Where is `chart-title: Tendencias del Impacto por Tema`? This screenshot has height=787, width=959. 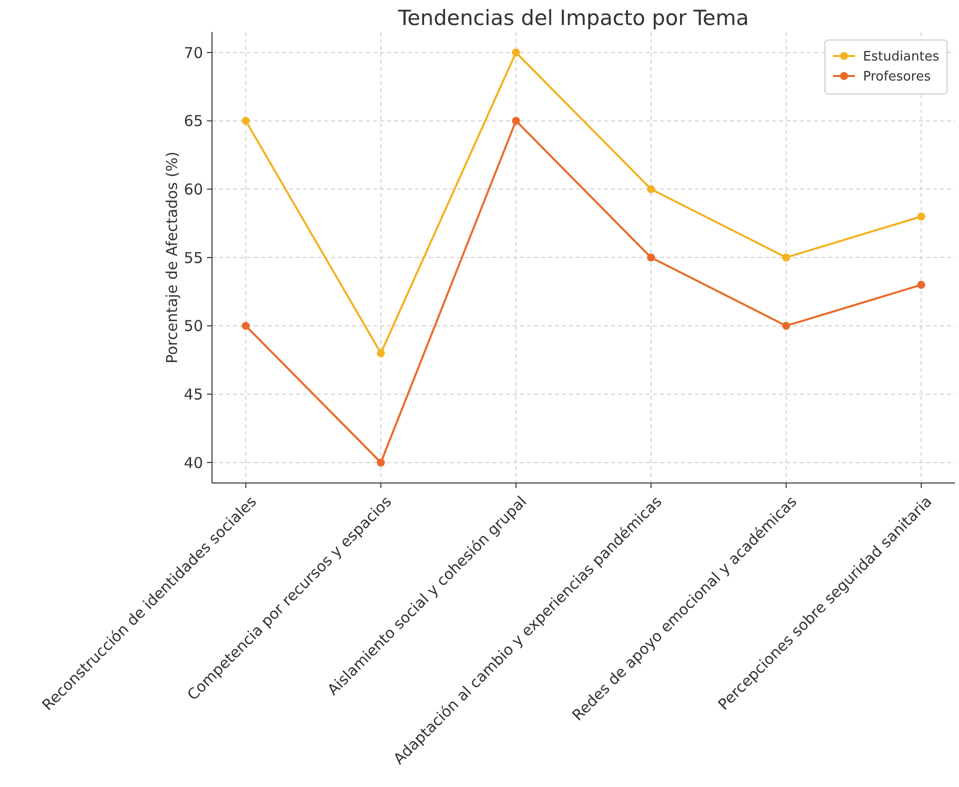 chart-title: Tendencias del Impacto por Tema is located at coordinates (573, 18).